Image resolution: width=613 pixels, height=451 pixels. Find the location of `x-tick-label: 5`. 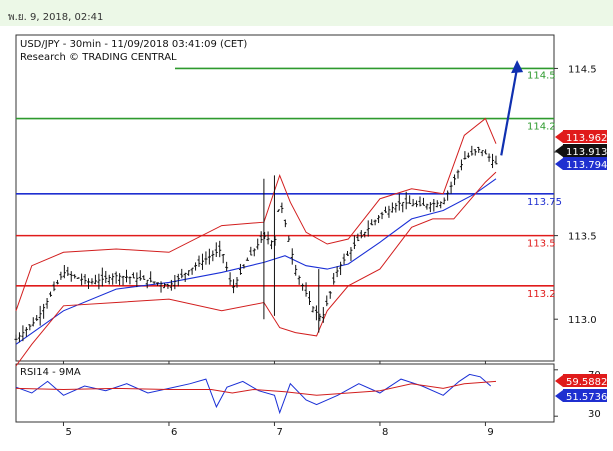

x-tick-label: 5 is located at coordinates (68, 432).